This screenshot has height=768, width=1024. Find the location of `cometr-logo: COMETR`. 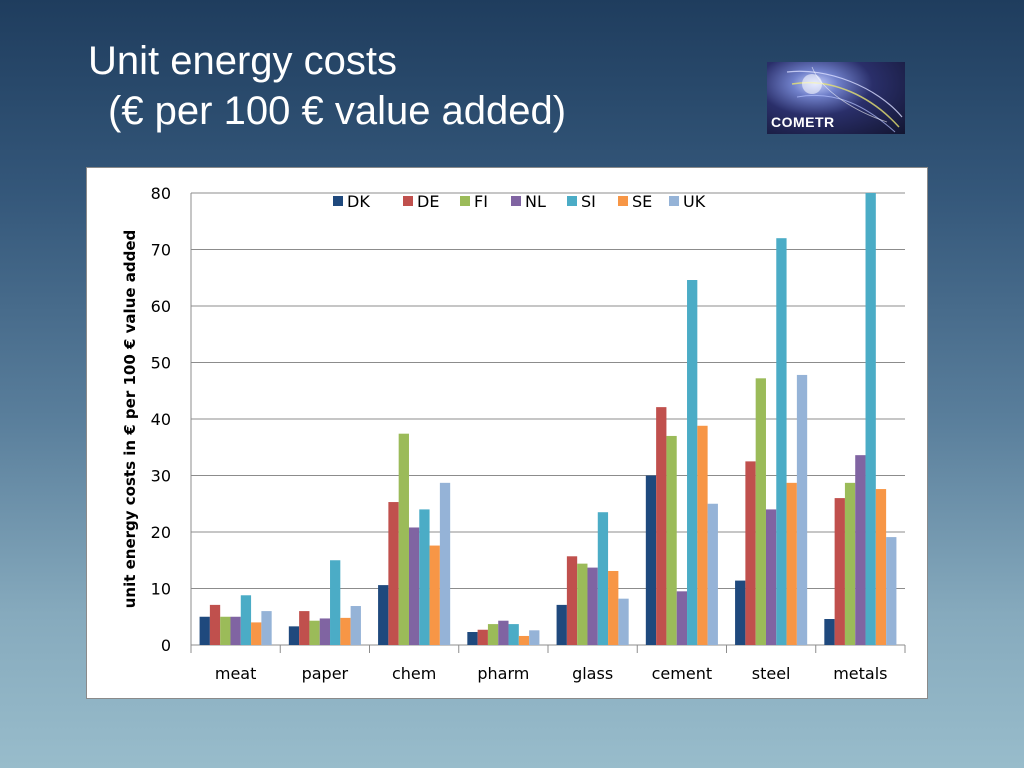

cometr-logo: COMETR is located at coordinates (836, 98).